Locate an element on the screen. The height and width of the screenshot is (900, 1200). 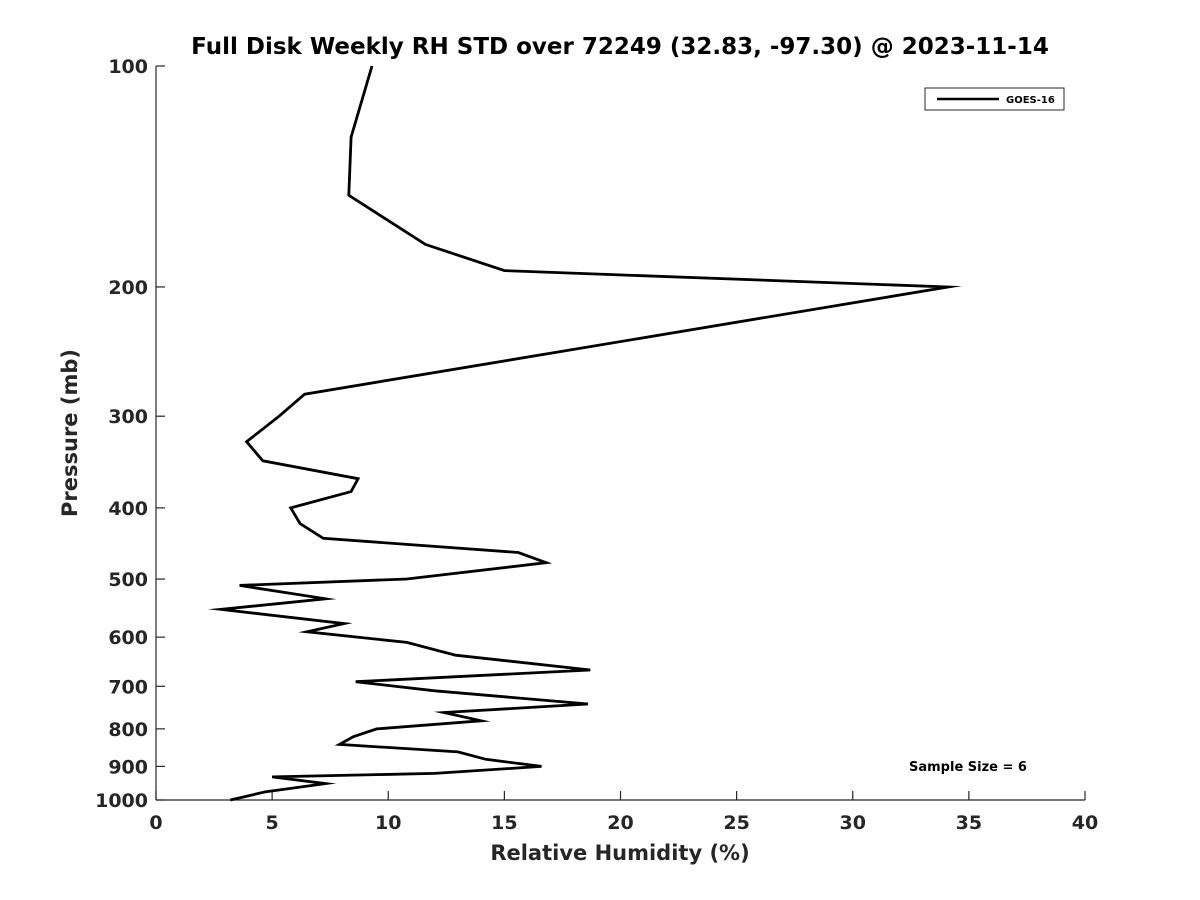
y-tick-label: 100 is located at coordinates (128, 67).